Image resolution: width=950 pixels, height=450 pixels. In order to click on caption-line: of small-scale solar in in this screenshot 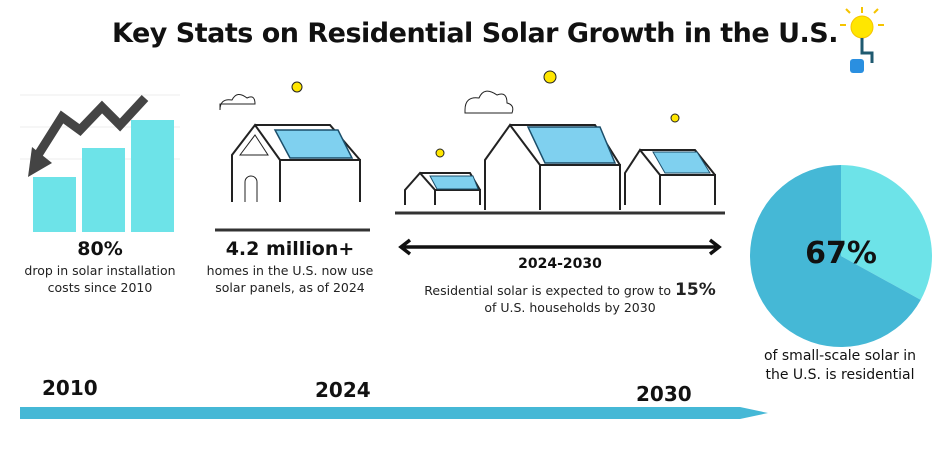, I will do `click(840, 356)`.